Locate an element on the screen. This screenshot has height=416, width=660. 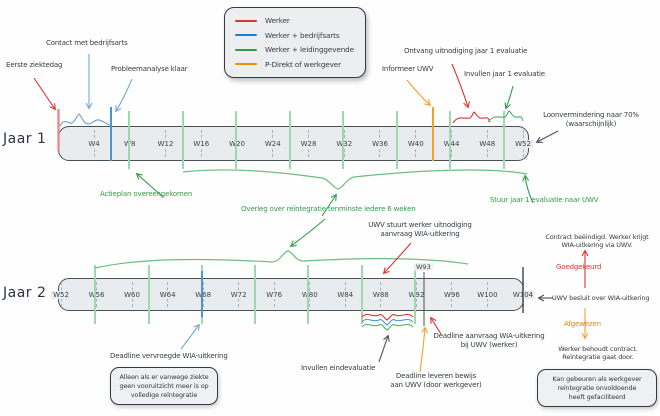
legend-item-leidinggevende: Werker + leidinggevende is located at coordinates (295, 49).